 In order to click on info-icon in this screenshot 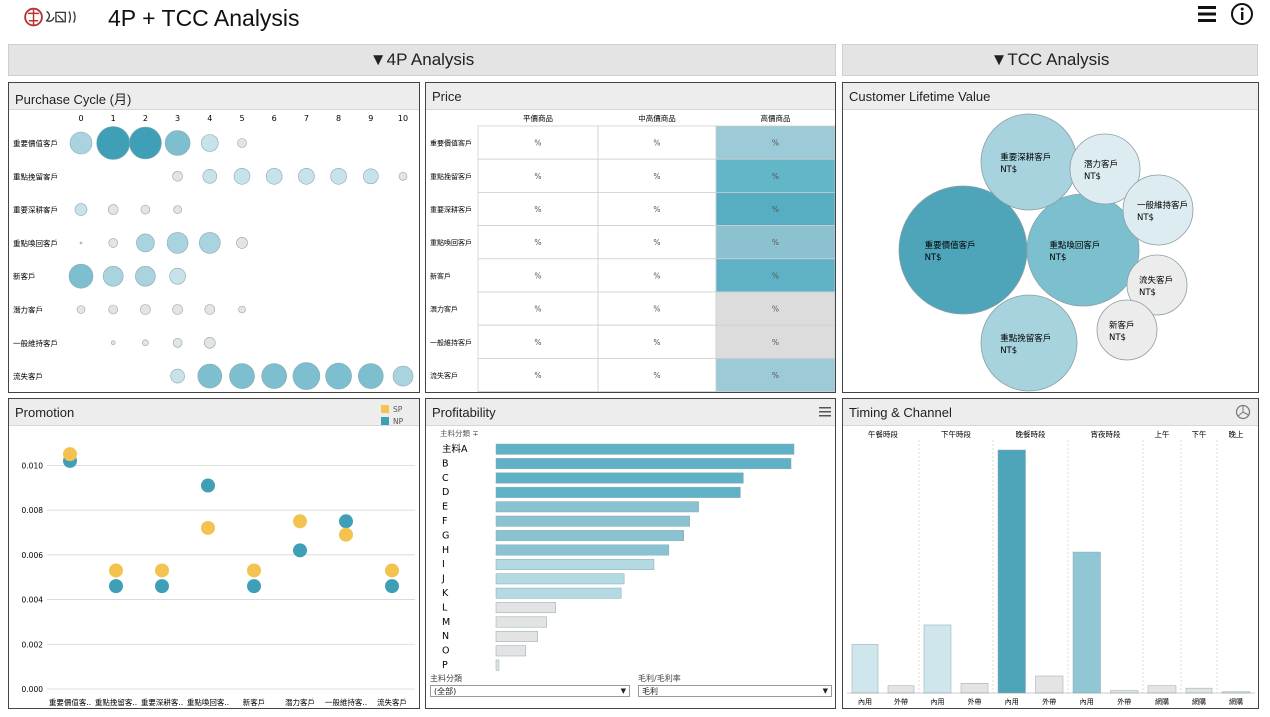, I will do `click(1242, 14)`.